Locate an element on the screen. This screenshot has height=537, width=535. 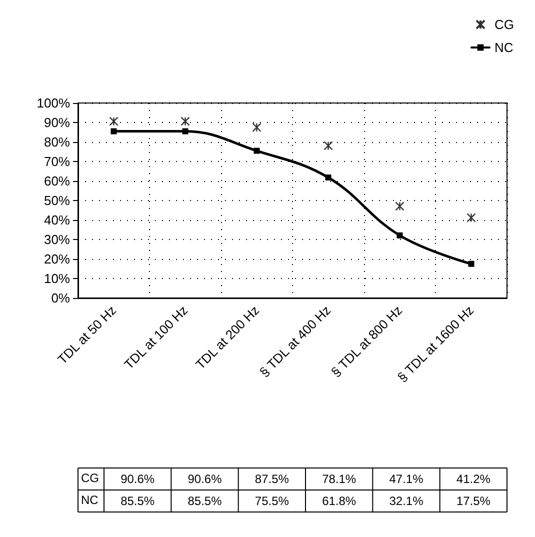
x-tick-label: TDL at 50 Hz is located at coordinates (87, 335).